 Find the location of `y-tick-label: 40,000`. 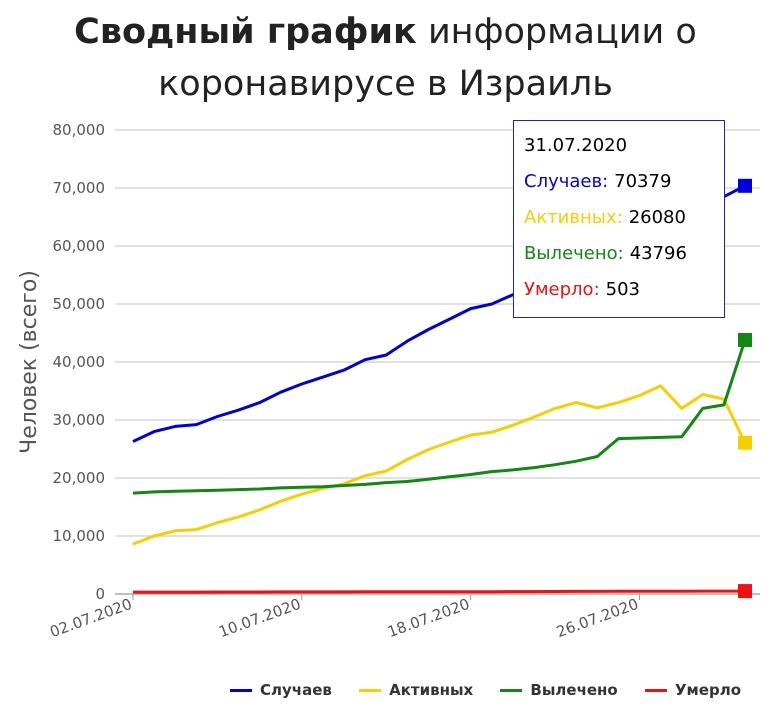

y-tick-label: 40,000 is located at coordinates (79, 362).